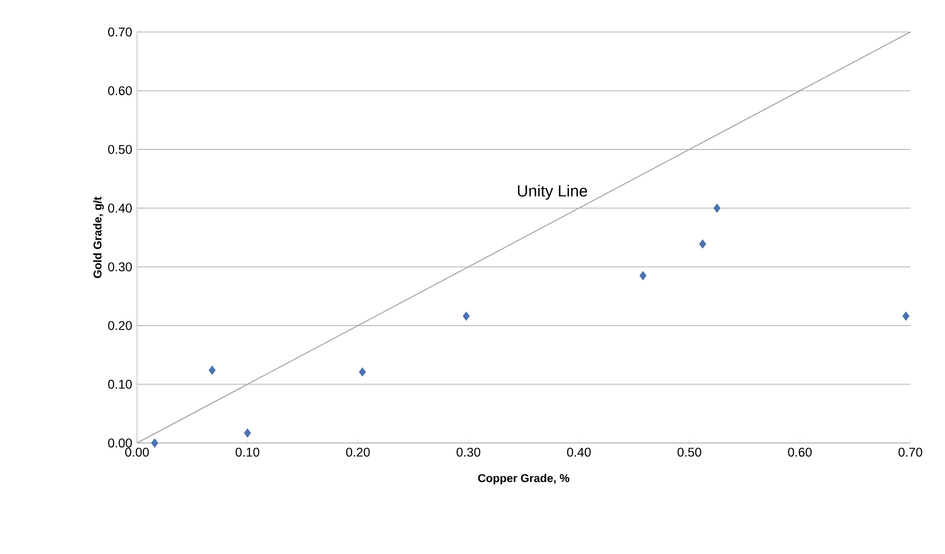 The height and width of the screenshot is (554, 945). What do you see at coordinates (910, 452) in the screenshot?
I see `x-tick-label: 0.70` at bounding box center [910, 452].